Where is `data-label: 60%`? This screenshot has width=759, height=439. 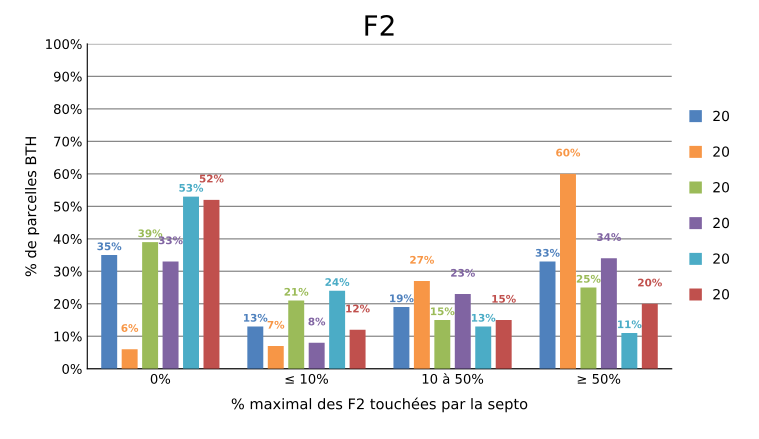
data-label: 60% is located at coordinates (568, 152).